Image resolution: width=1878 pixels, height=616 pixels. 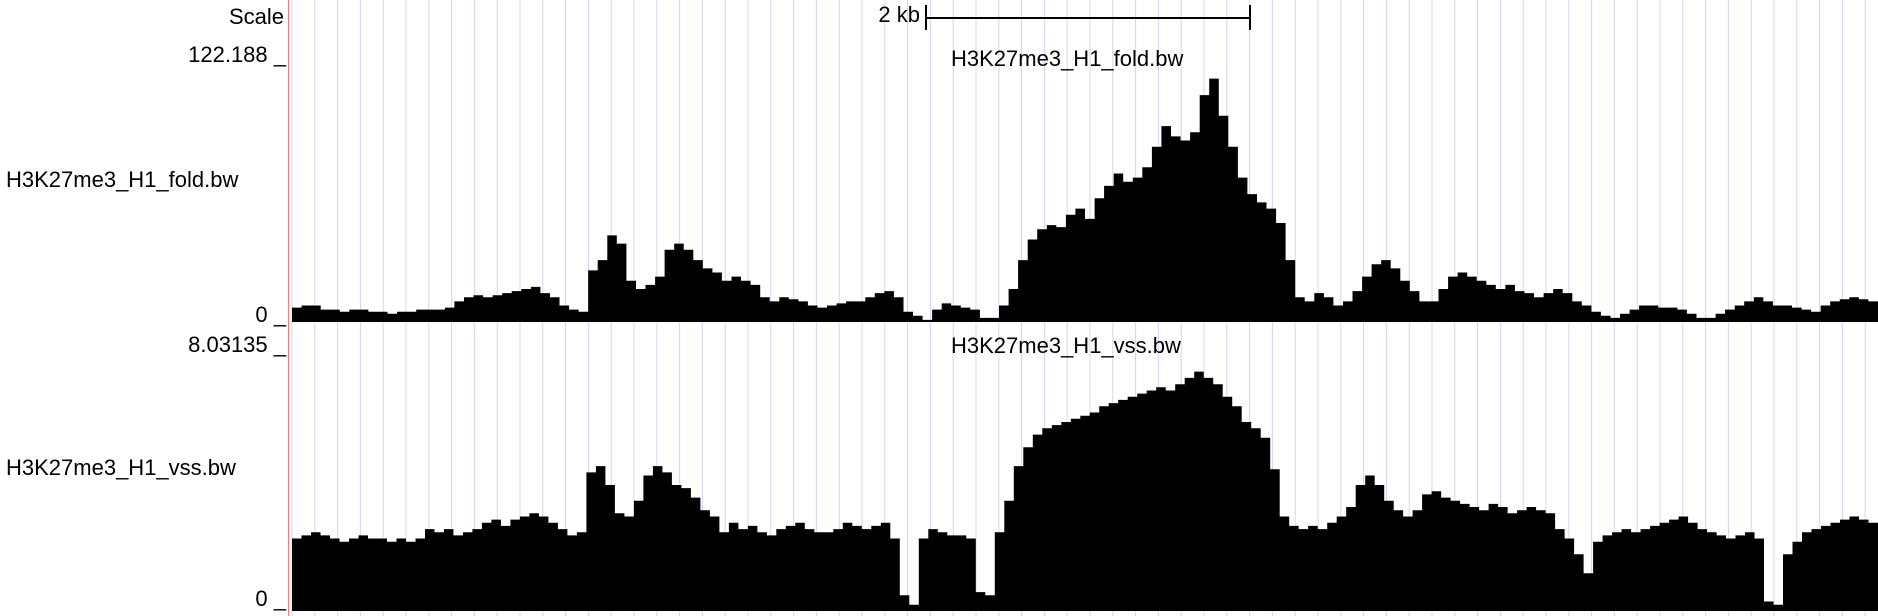 What do you see at coordinates (237, 344) in the screenshot?
I see `track-max-label: 8.03135 _` at bounding box center [237, 344].